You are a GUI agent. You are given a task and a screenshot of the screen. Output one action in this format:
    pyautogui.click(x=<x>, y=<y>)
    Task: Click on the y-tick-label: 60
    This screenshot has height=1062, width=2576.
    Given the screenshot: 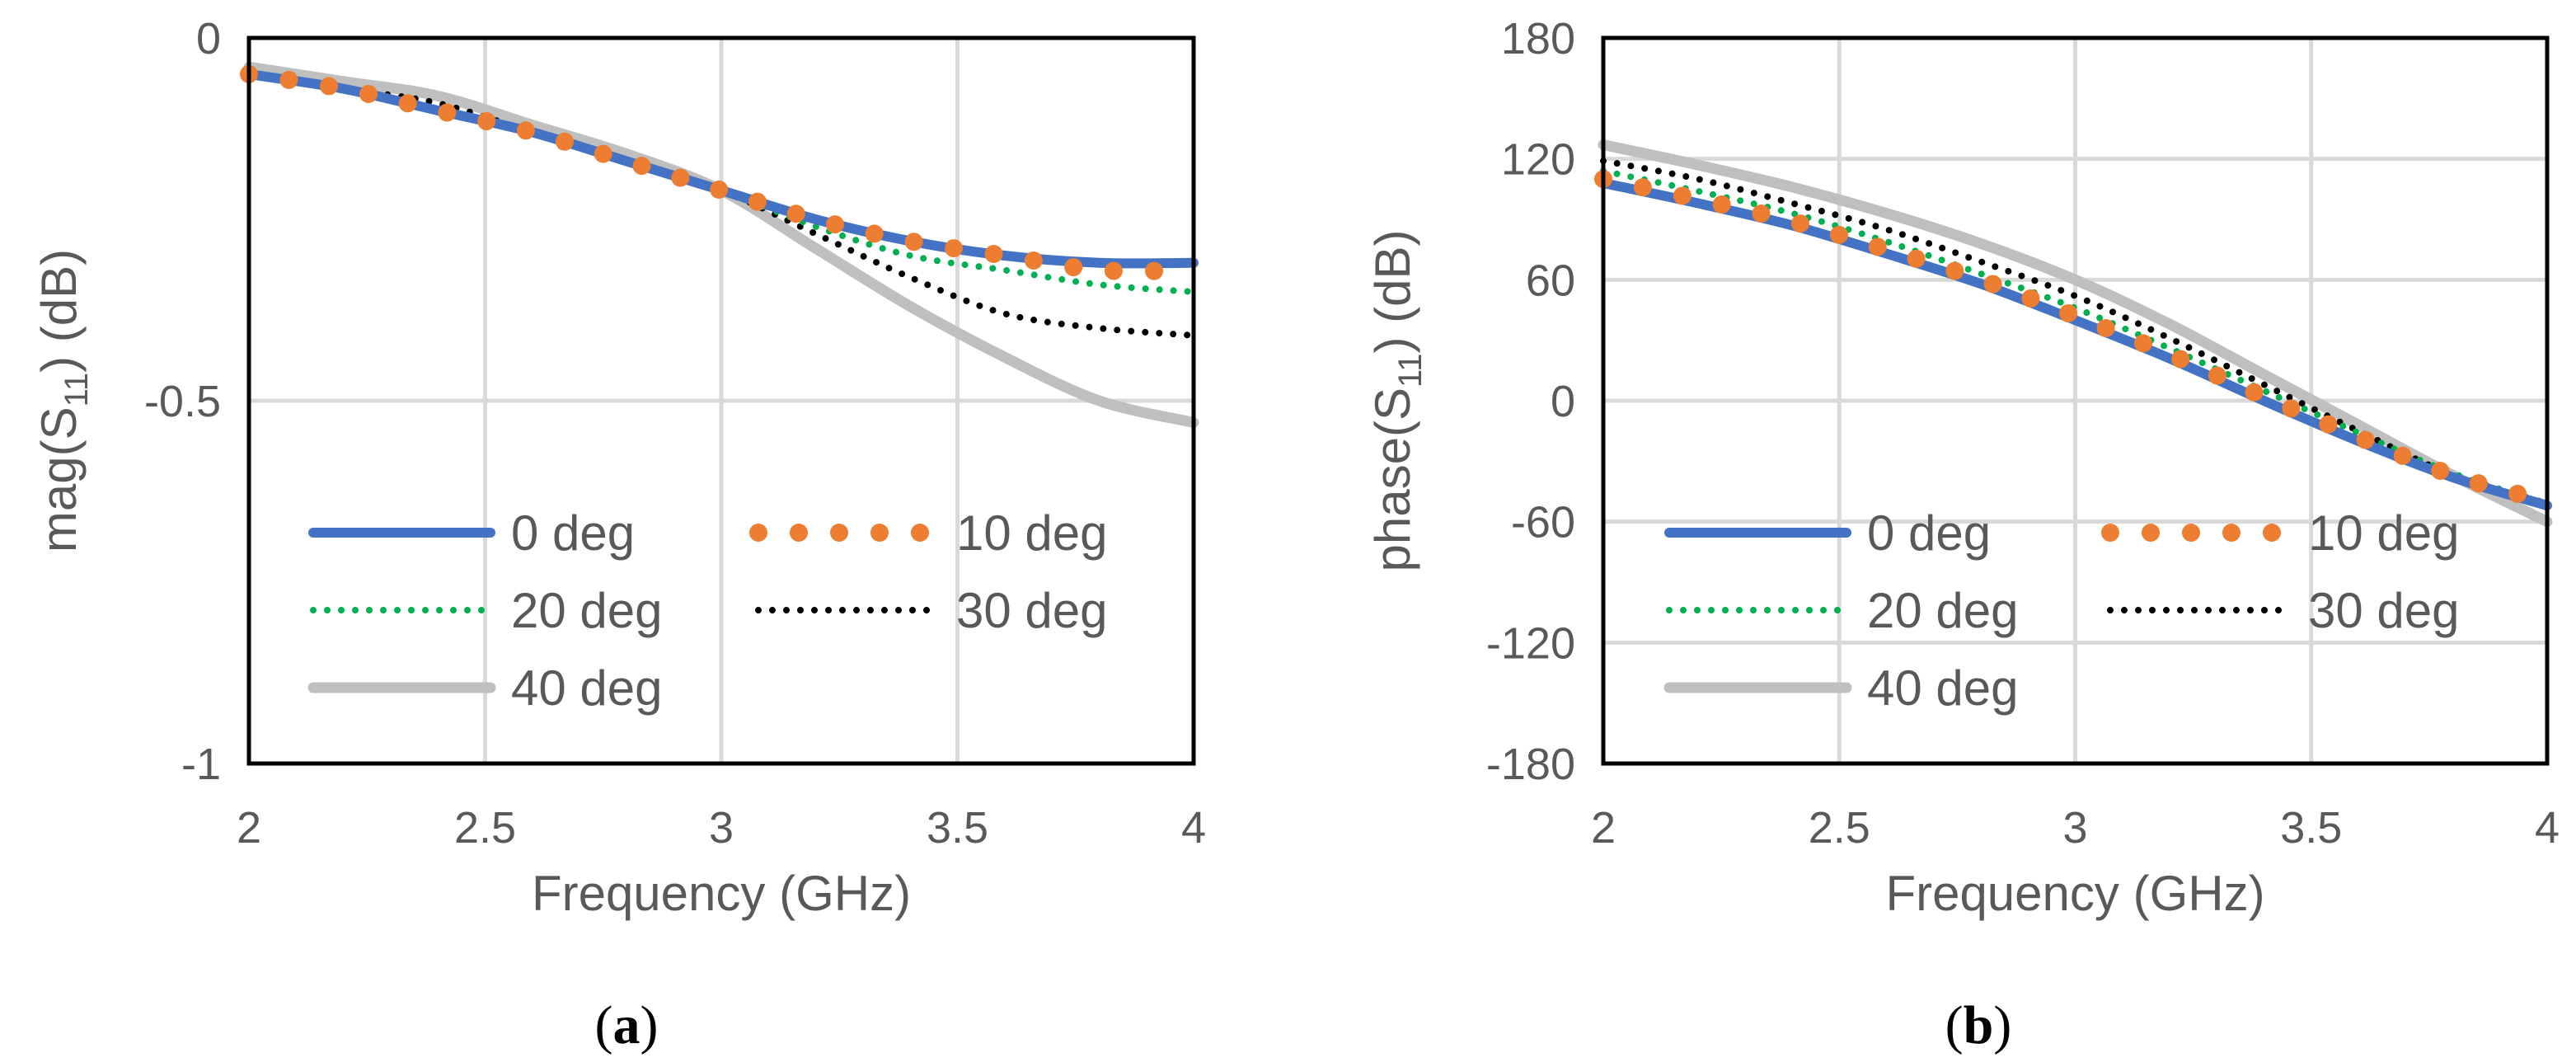 What is the action you would take?
    pyautogui.click(x=1551, y=281)
    